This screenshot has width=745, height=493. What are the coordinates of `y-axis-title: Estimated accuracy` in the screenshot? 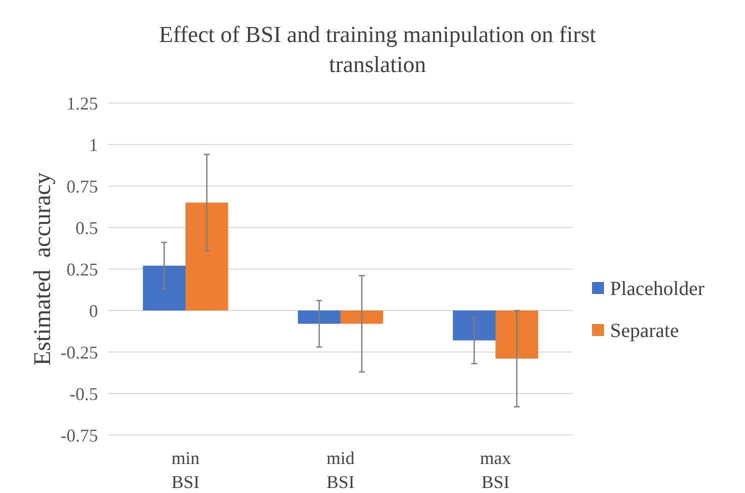 It's located at (43, 269).